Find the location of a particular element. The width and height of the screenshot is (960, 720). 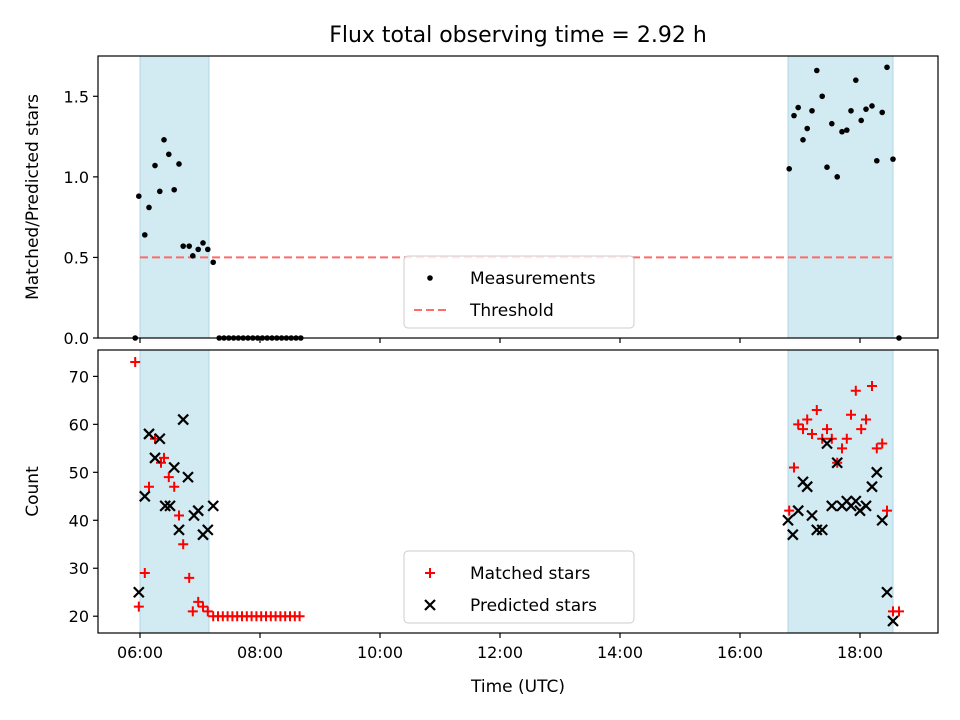

shaded-interval is located at coordinates (840, 197).